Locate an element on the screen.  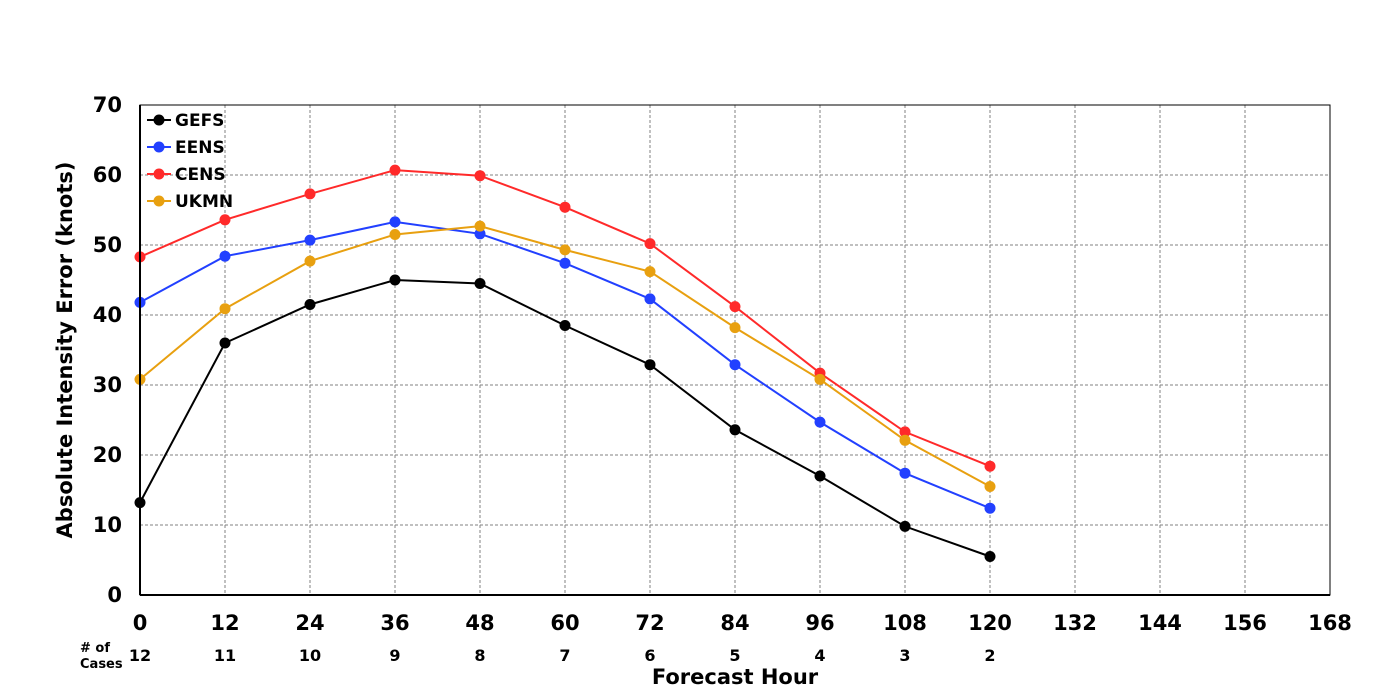
x-tick-labels: 0 12 24 36 48 60 72 84 96 108 120 132 144 156 168 is located at coordinates (742, 623).